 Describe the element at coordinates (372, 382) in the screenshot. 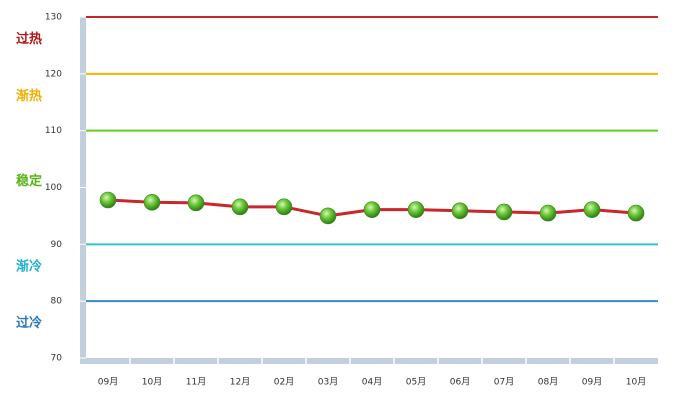

I see `x-tick-label: 04月` at that location.